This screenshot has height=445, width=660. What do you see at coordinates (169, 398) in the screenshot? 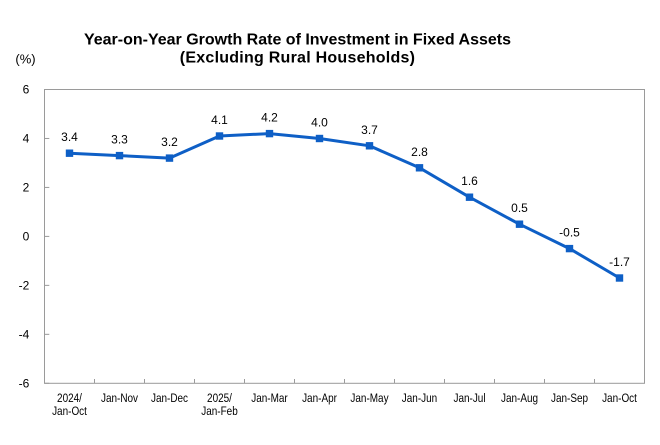
I see `svg-text: Jan-Dec` at bounding box center [169, 398].